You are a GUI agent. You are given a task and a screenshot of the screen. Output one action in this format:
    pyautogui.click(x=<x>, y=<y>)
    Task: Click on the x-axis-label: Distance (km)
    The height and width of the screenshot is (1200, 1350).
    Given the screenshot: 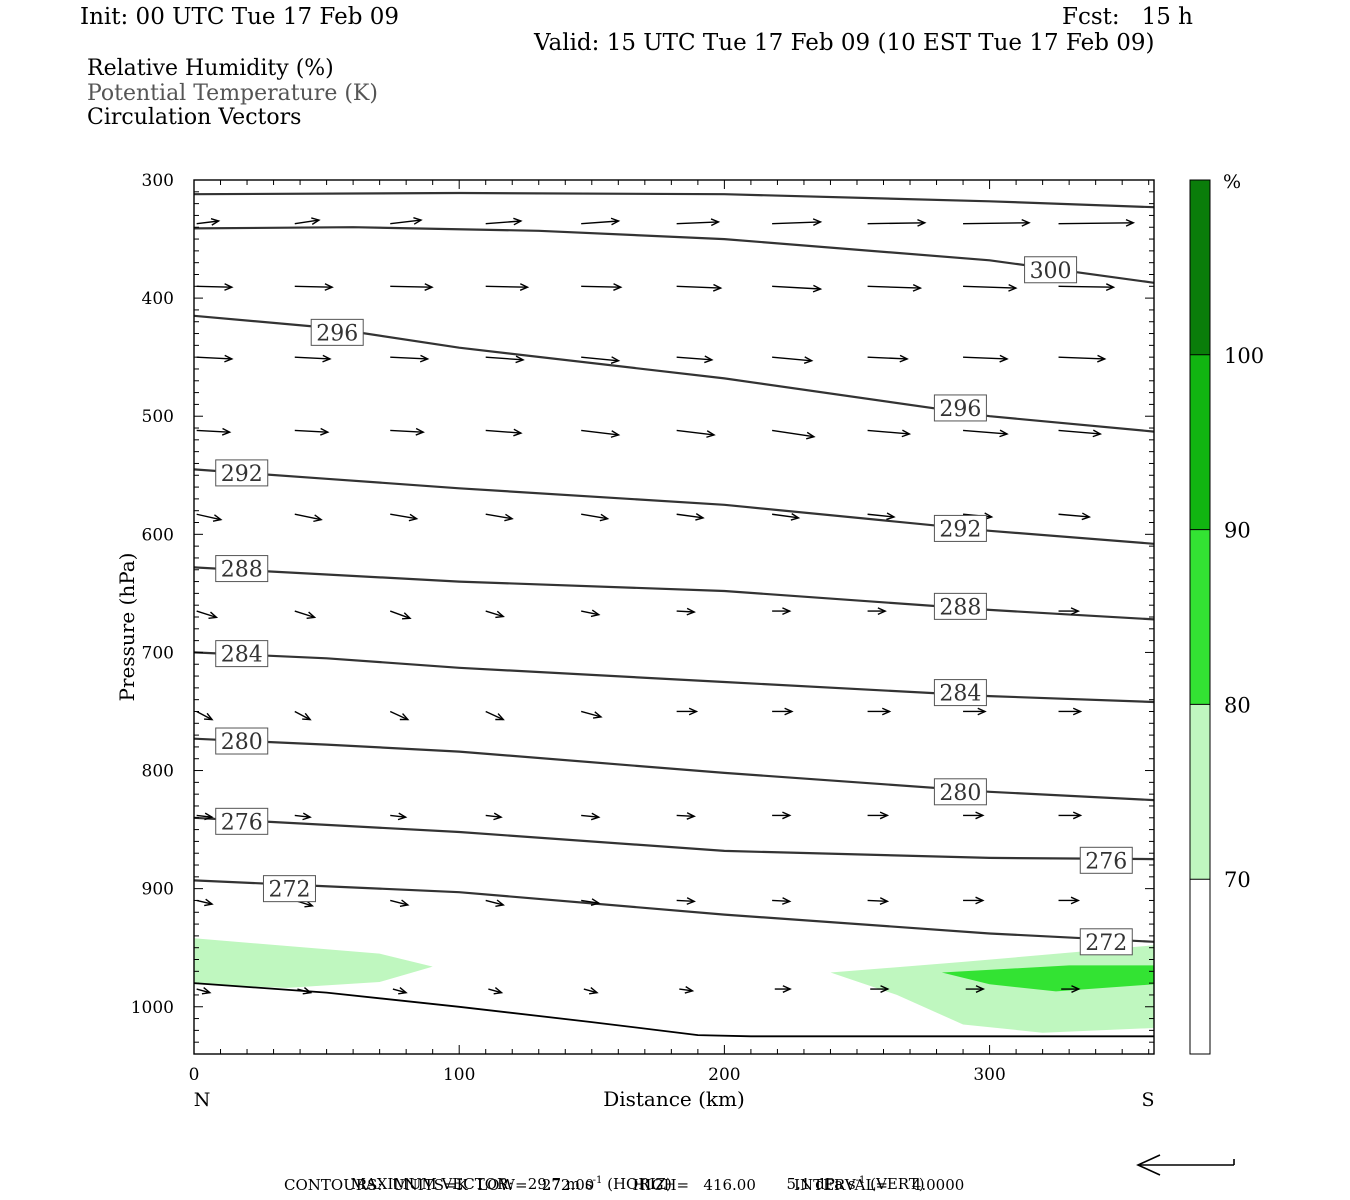 What is the action you would take?
    pyautogui.click(x=674, y=1099)
    